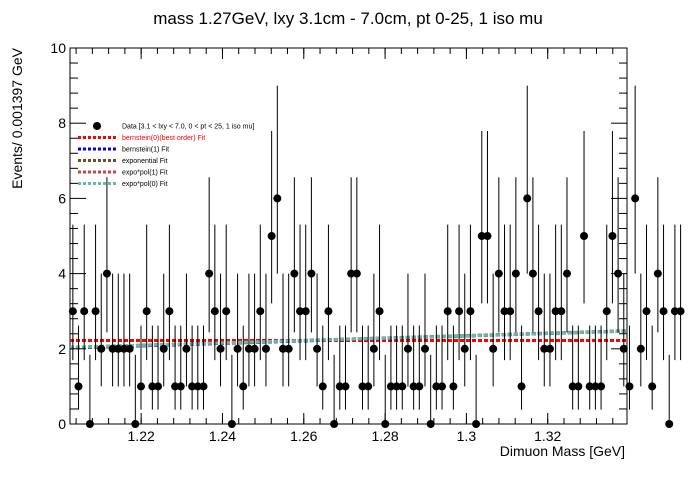  Describe the element at coordinates (222, 436) in the screenshot. I see `x-tick-label: 1.24` at that location.